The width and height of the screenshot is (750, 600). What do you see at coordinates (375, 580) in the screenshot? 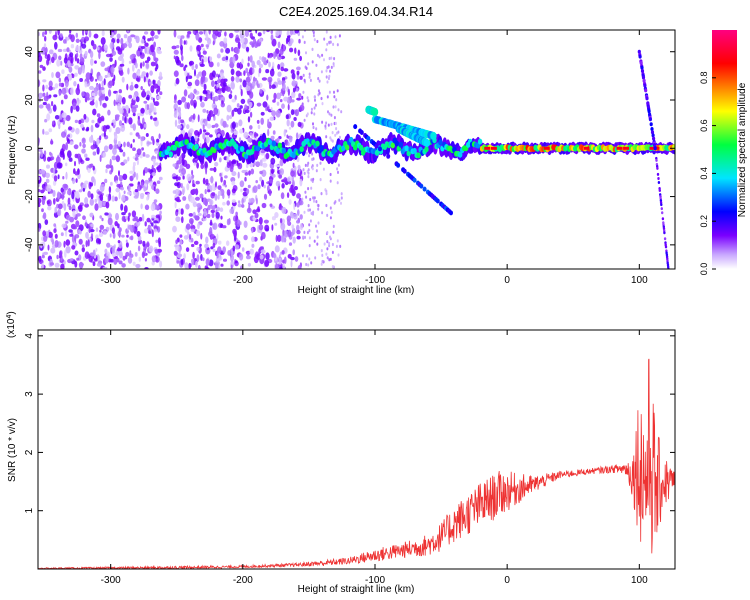
I see `snr-x-tick-label: -100` at bounding box center [375, 580].